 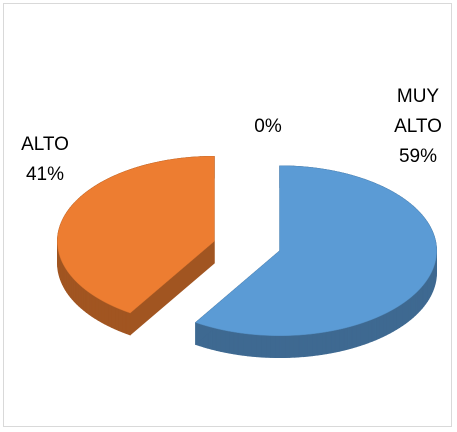 I want to click on value-label: 59%, so click(x=418, y=156).